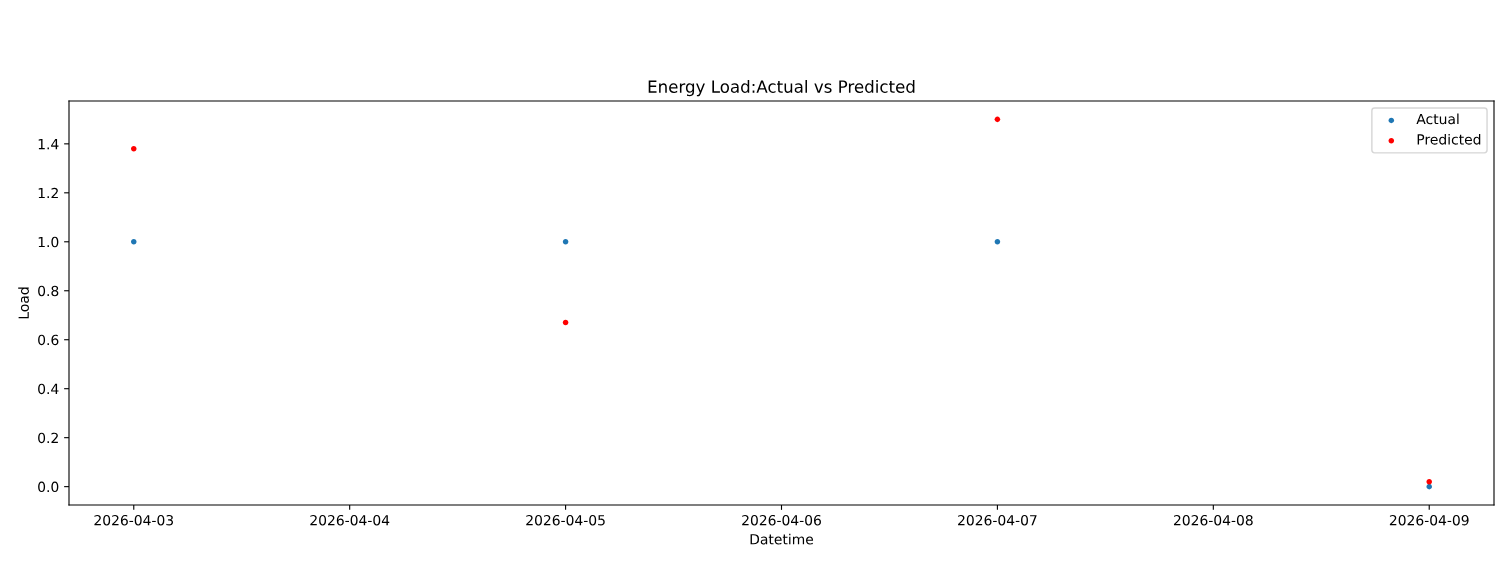 The image size is (1506, 567). I want to click on x-tick-label: 2026-04-04, so click(350, 520).